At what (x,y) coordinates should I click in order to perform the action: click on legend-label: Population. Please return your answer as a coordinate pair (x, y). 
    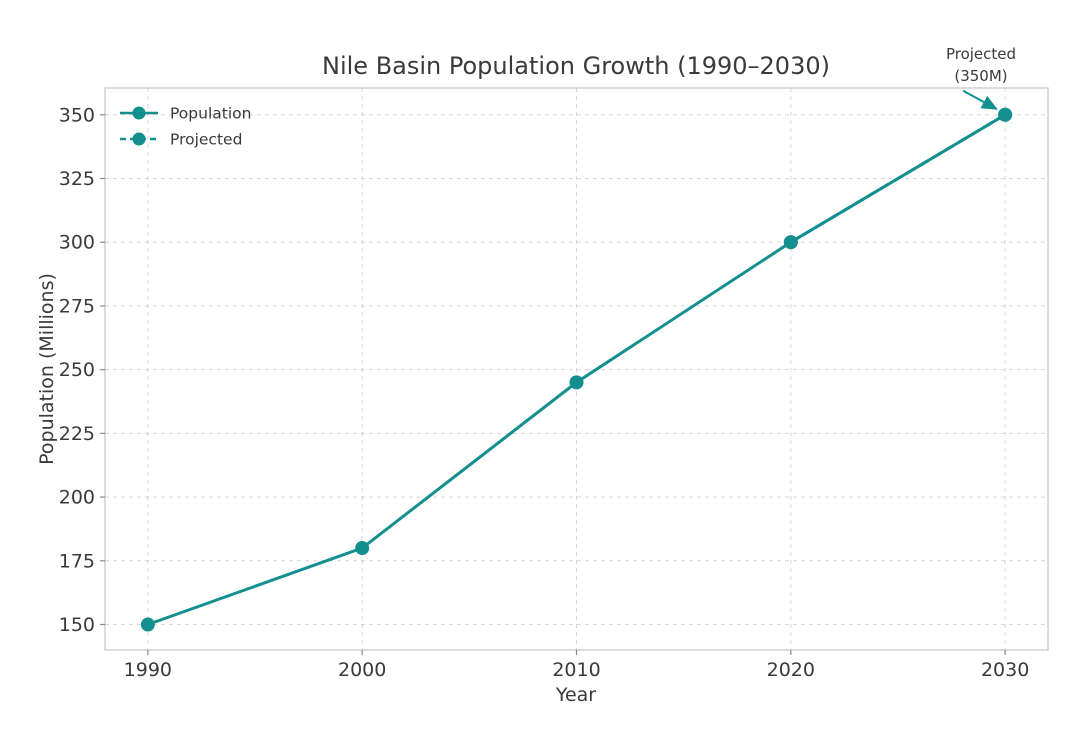
    Looking at the image, I should click on (210, 114).